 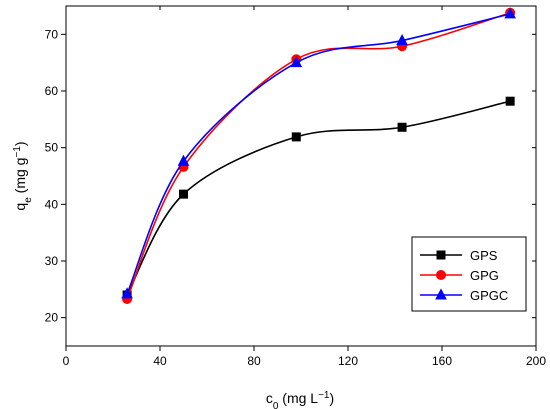 I want to click on legend: GPS GPG GPGC, so click(x=469, y=274).